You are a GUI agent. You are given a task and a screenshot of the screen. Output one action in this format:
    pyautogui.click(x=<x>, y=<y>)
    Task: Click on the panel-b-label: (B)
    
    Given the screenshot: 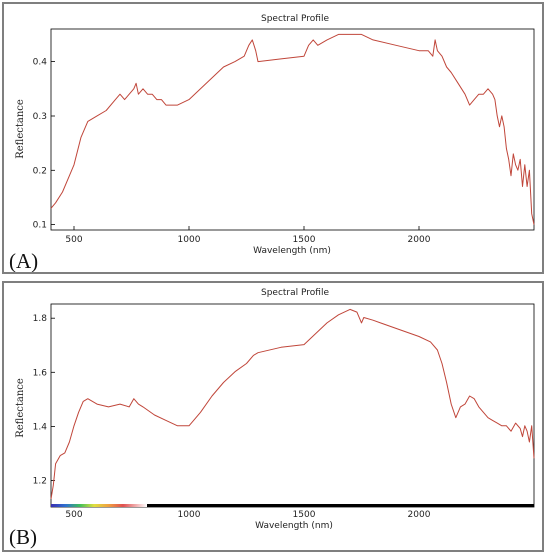 What is the action you would take?
    pyautogui.click(x=23, y=537)
    